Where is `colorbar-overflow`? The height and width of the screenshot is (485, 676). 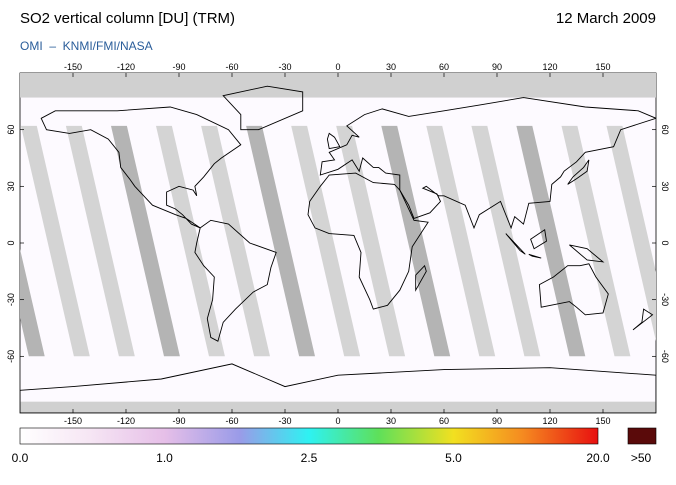
colorbar-overflow is located at coordinates (642, 436).